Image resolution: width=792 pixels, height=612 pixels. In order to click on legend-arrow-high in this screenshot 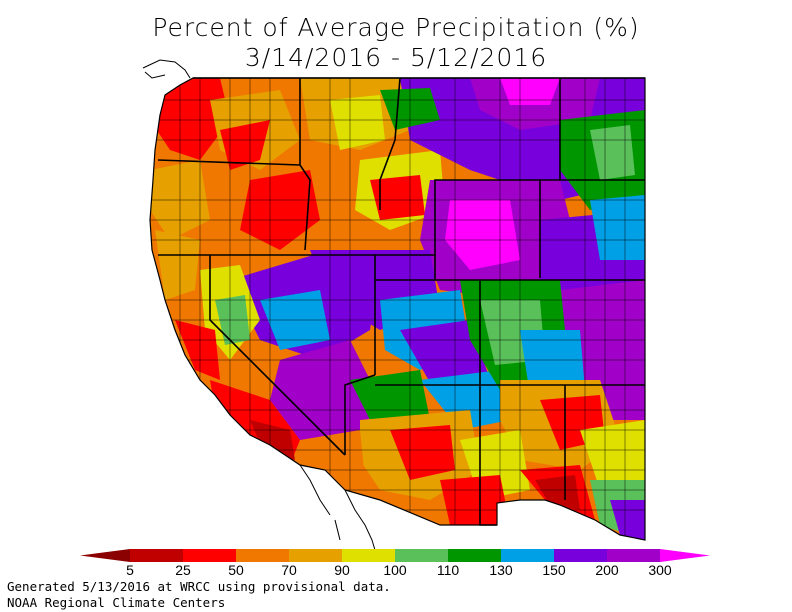, I will do `click(685, 555)`.